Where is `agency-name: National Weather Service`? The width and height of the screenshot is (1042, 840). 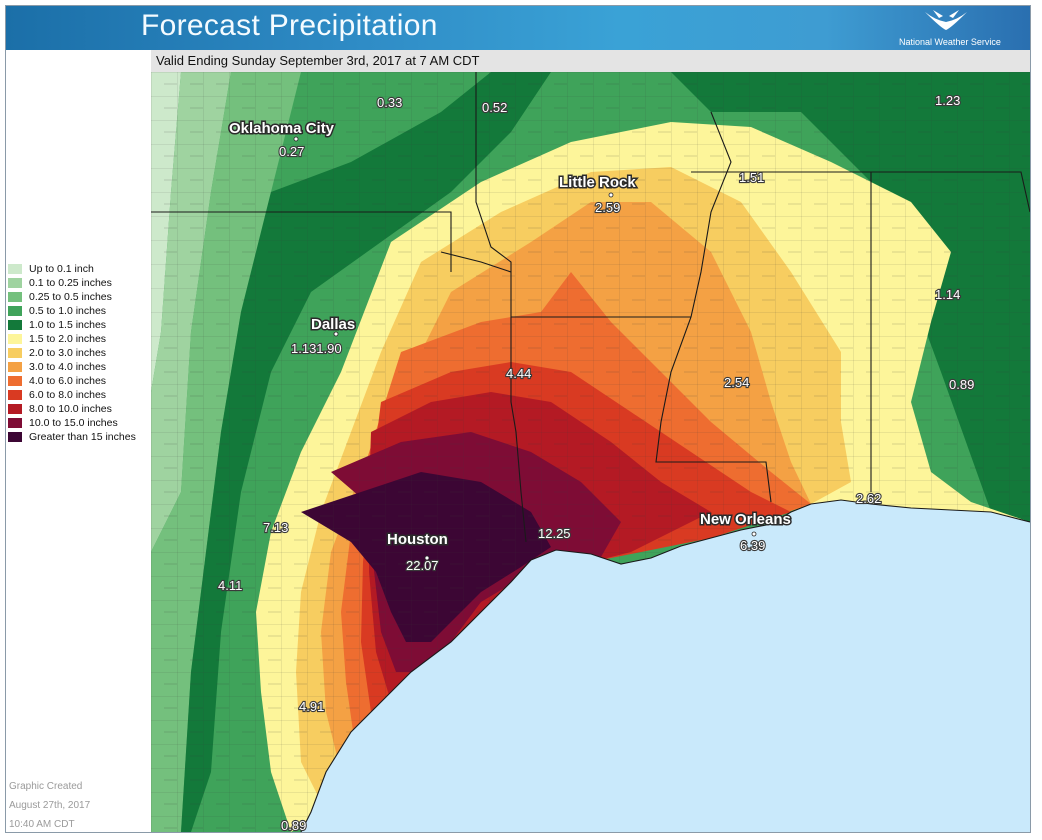
agency-name: National Weather Service is located at coordinates (950, 42).